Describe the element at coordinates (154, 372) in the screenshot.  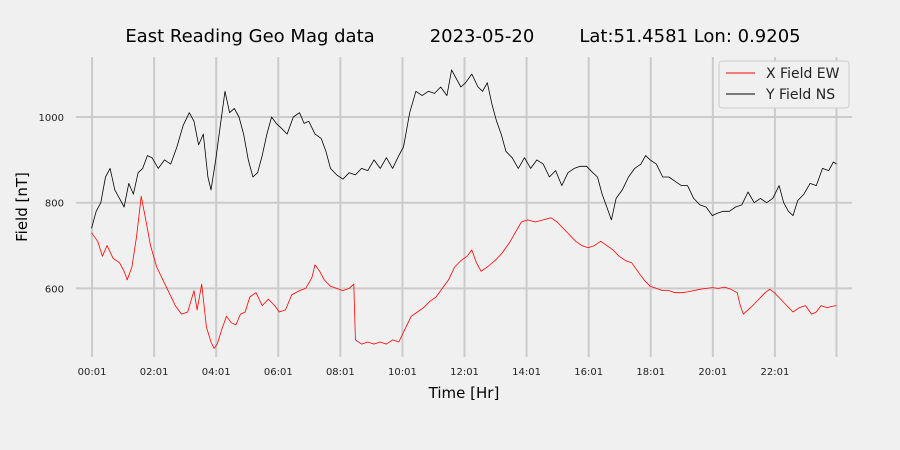
I see `x-tick-label: 02:01` at that location.